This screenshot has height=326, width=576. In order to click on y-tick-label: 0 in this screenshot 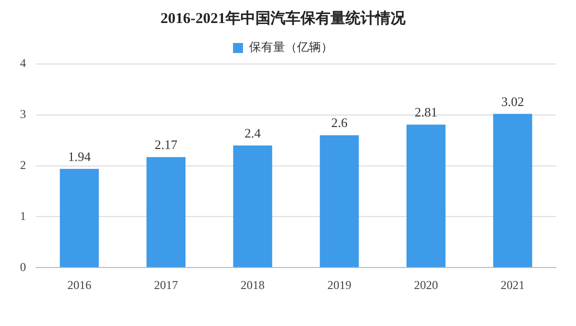, I will do `click(23, 267)`.